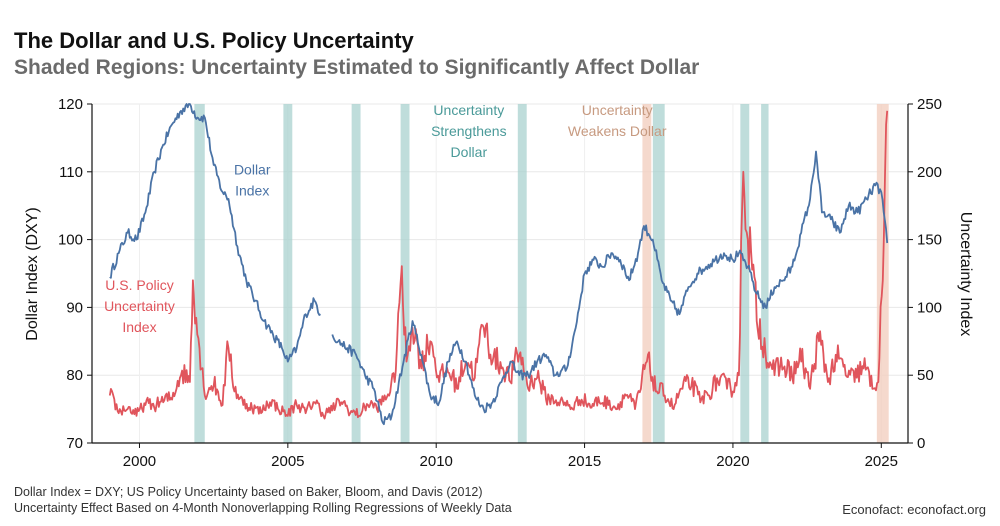  I want to click on y-tick-label-right: 50, so click(925, 375).